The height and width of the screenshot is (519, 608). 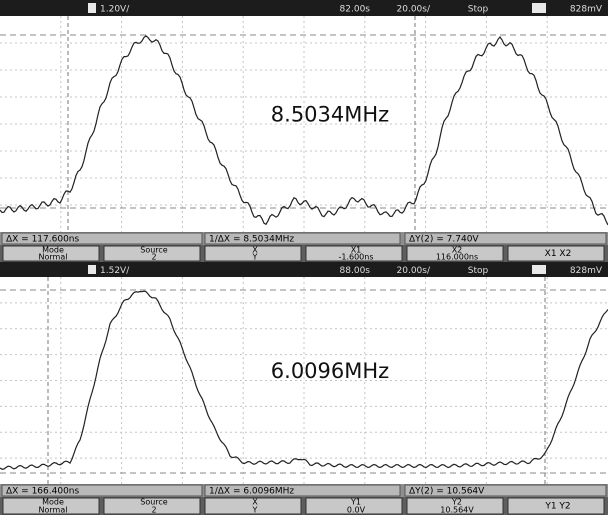 What do you see at coordinates (251, 240) in the screenshot?
I see `status-text: 1/ΔX = 8.5034MHz` at bounding box center [251, 240].